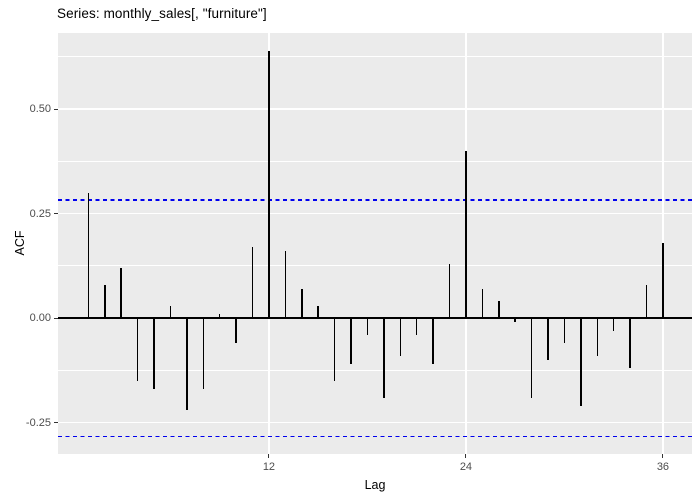 This screenshot has height=500, width=700. What do you see at coordinates (375, 318) in the screenshot?
I see `zero-axis-line` at bounding box center [375, 318].